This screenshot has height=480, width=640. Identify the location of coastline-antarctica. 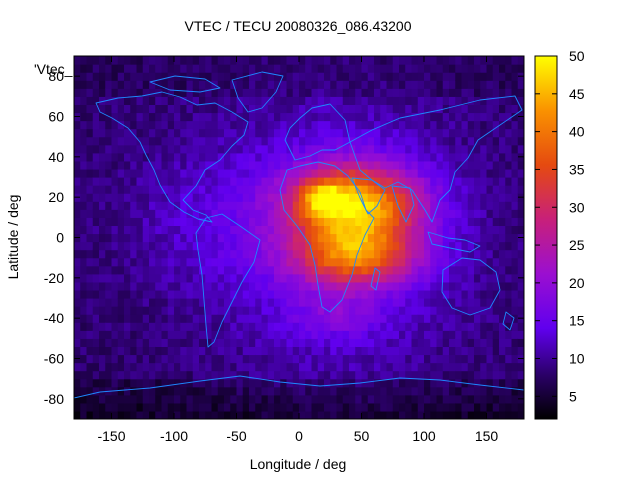
(299, 387).